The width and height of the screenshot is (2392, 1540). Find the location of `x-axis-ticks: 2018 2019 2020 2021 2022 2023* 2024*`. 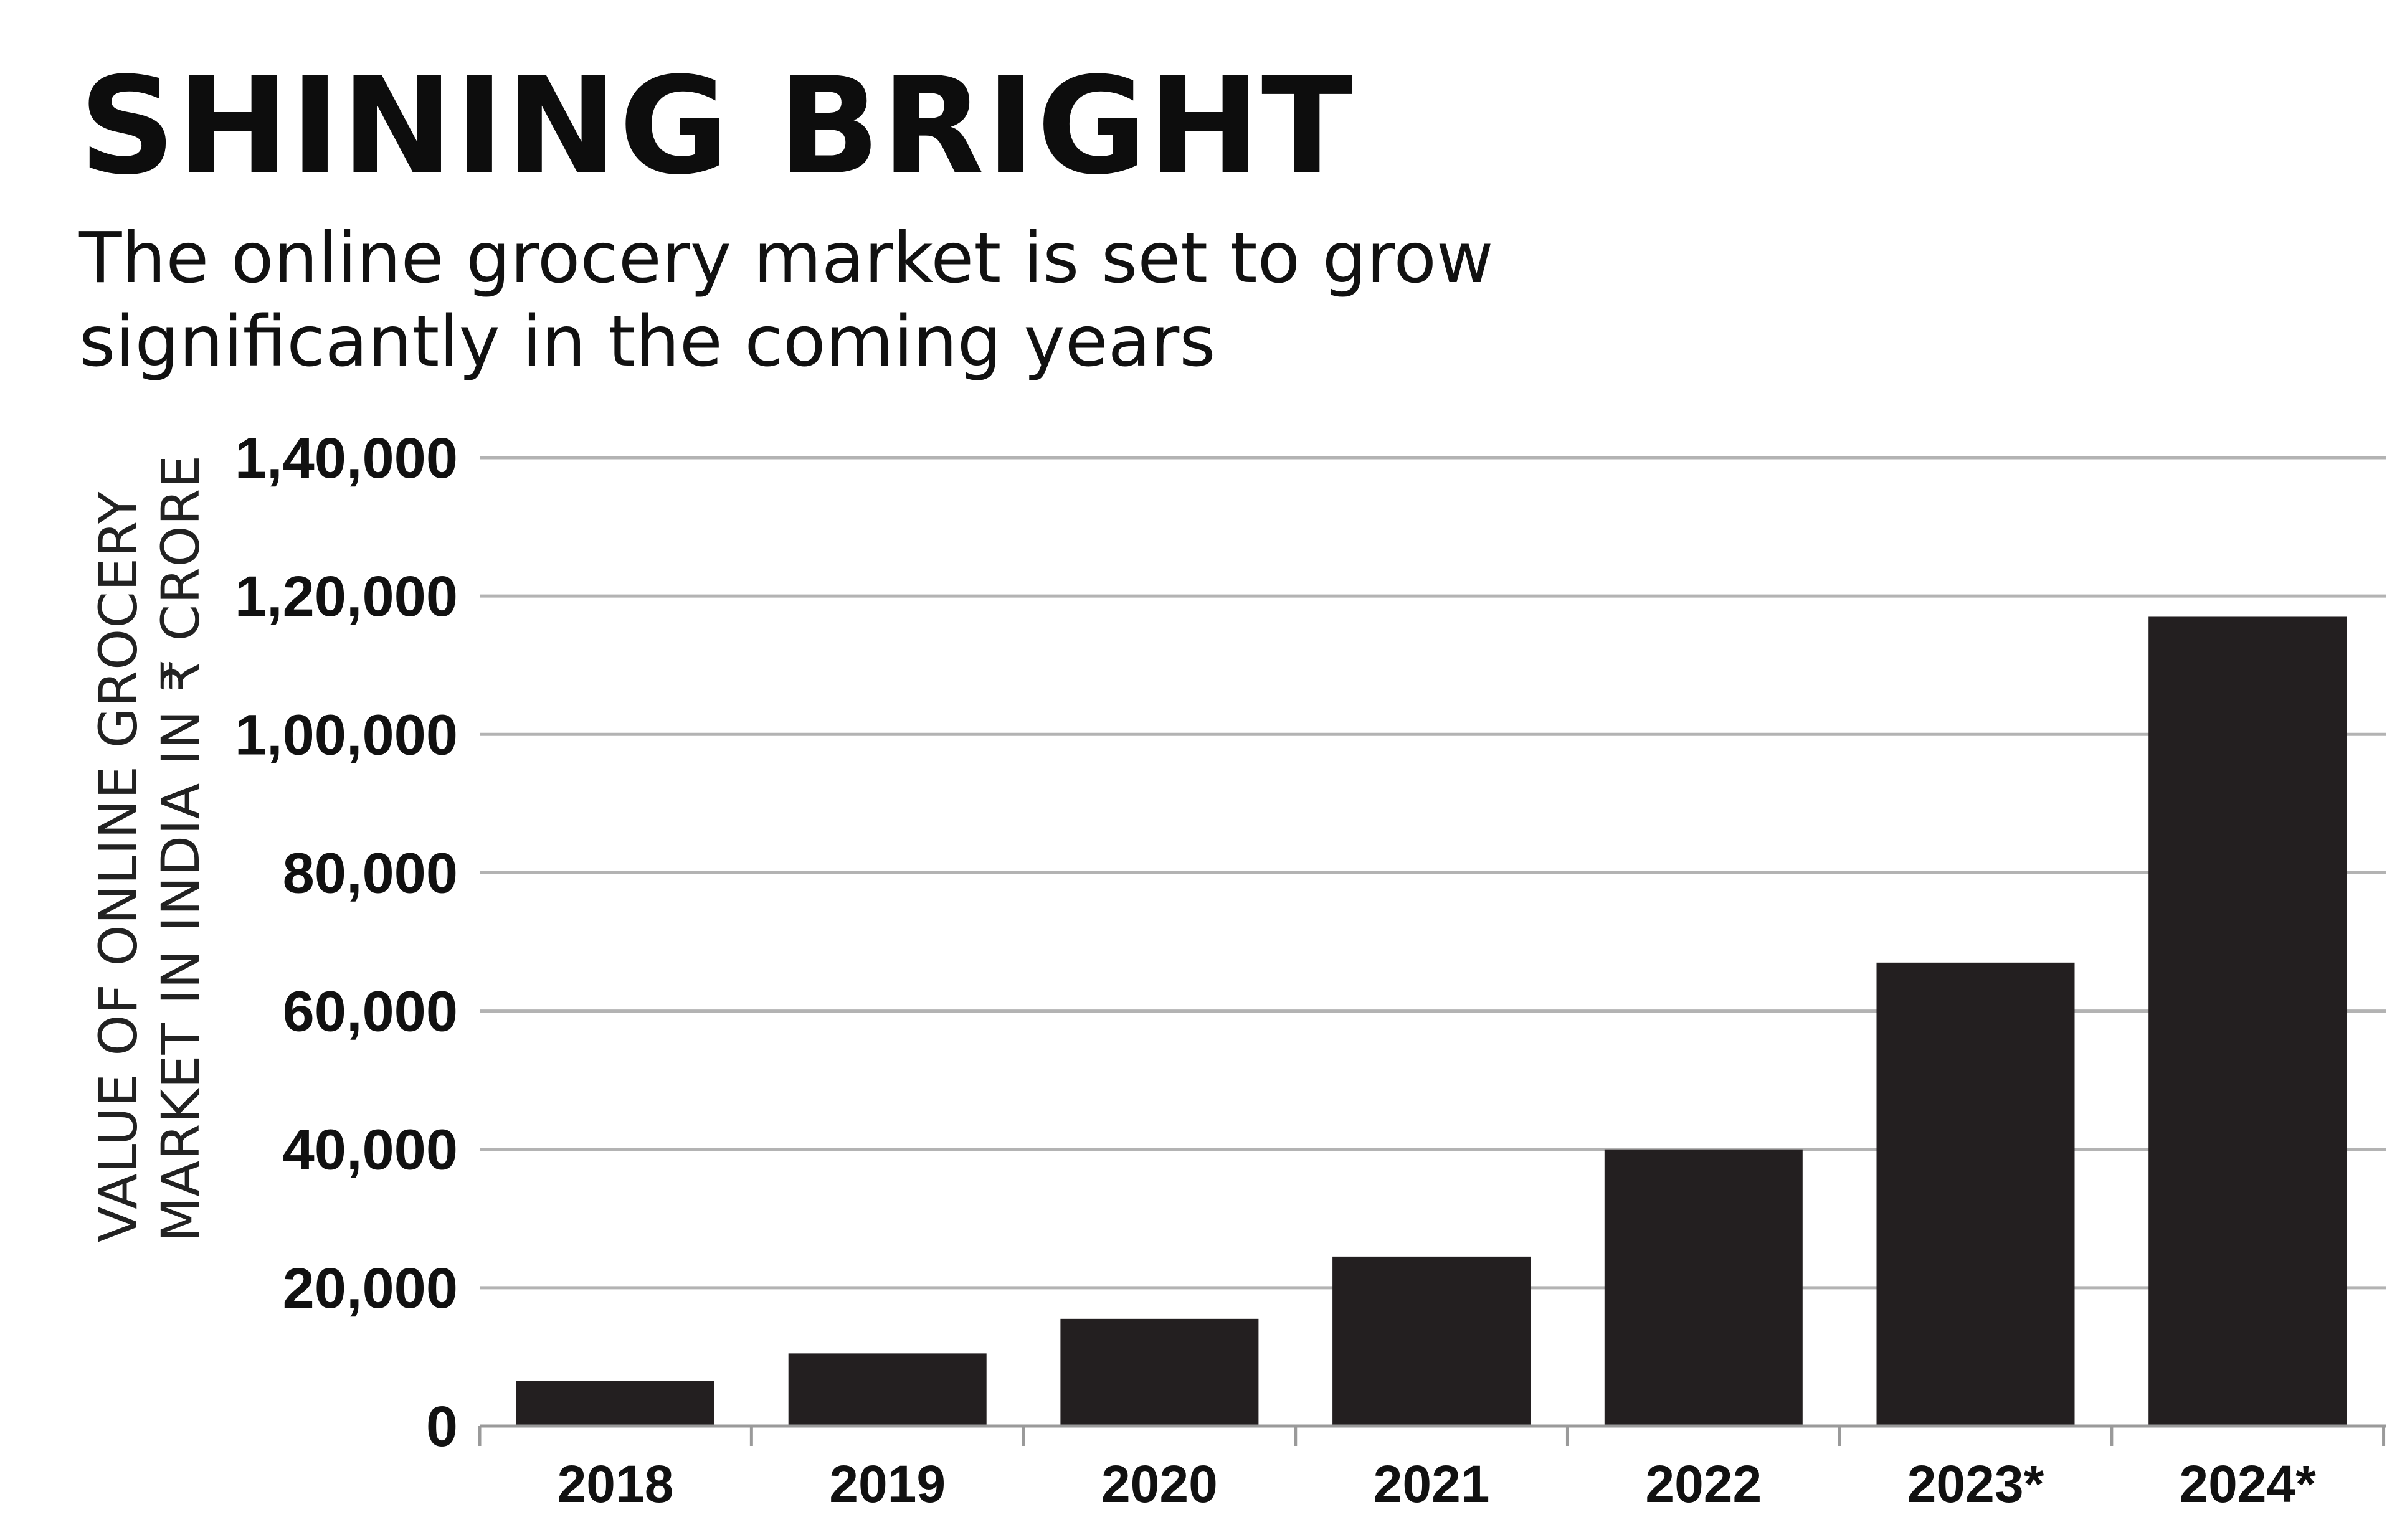

x-axis-ticks: 2018 2019 2020 2021 2022 2023* 2024* is located at coordinates (1437, 1484).